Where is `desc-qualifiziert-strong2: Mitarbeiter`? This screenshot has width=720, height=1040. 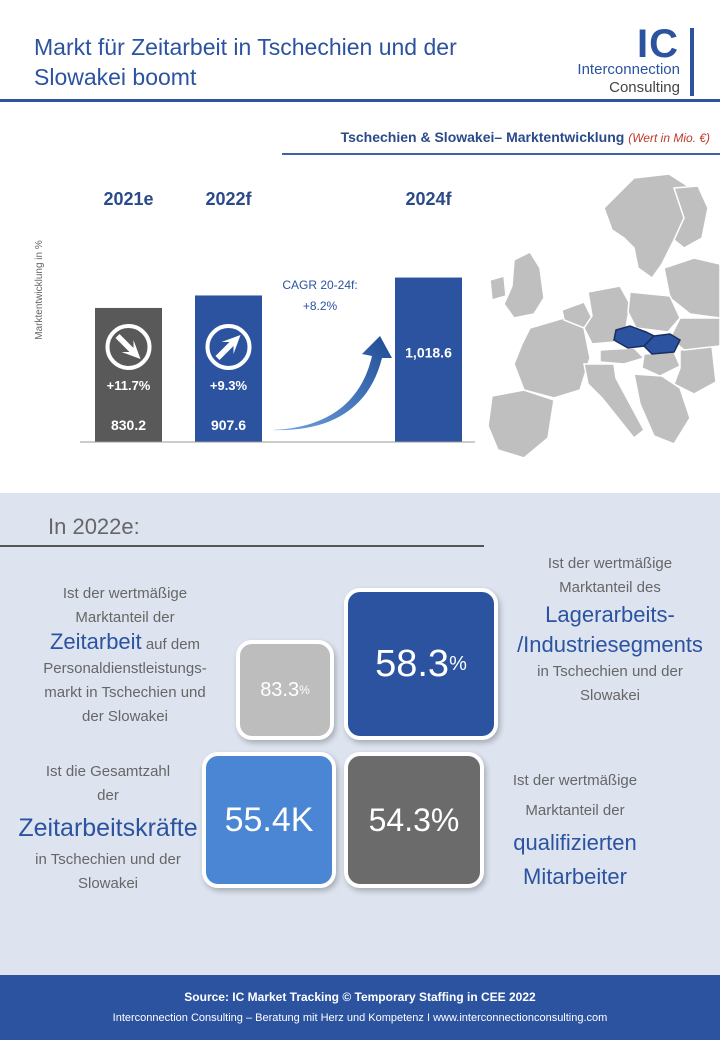
desc-qualifiziert-strong2: Mitarbeiter is located at coordinates (575, 876).